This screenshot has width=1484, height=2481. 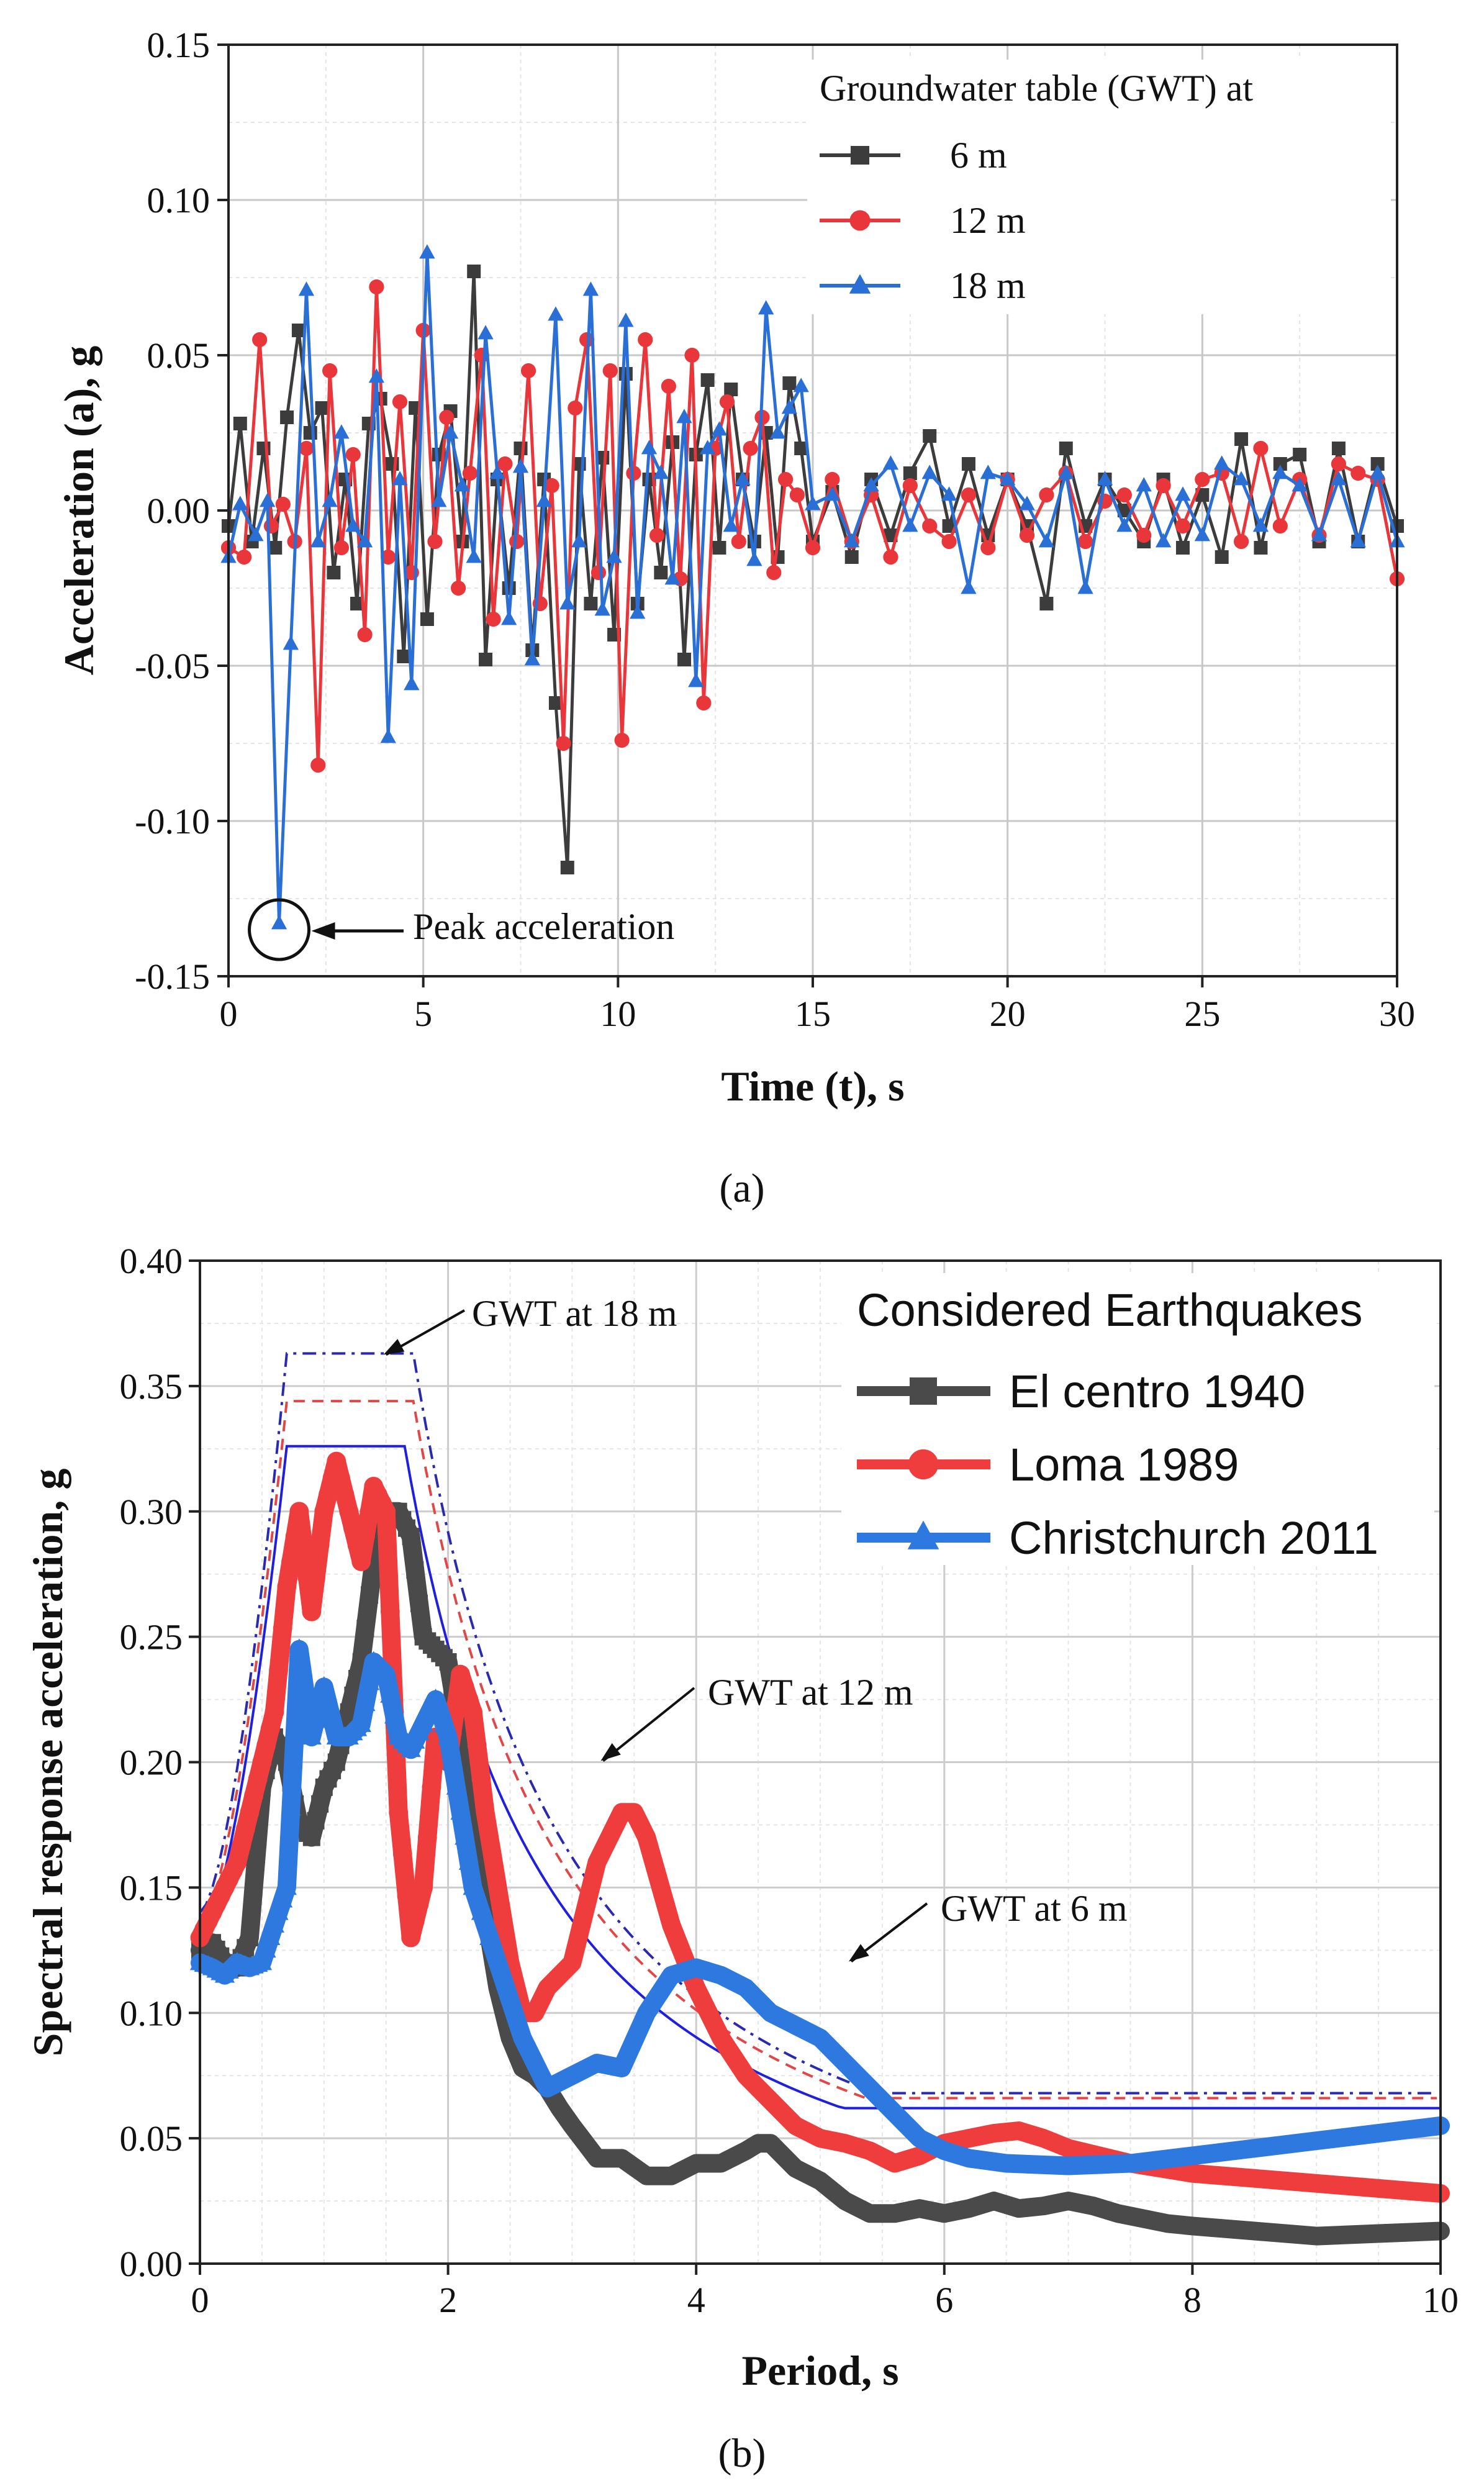 What do you see at coordinates (47, 1763) in the screenshot?
I see `y-axis-label-b: Spectral response acceleration, g` at bounding box center [47, 1763].